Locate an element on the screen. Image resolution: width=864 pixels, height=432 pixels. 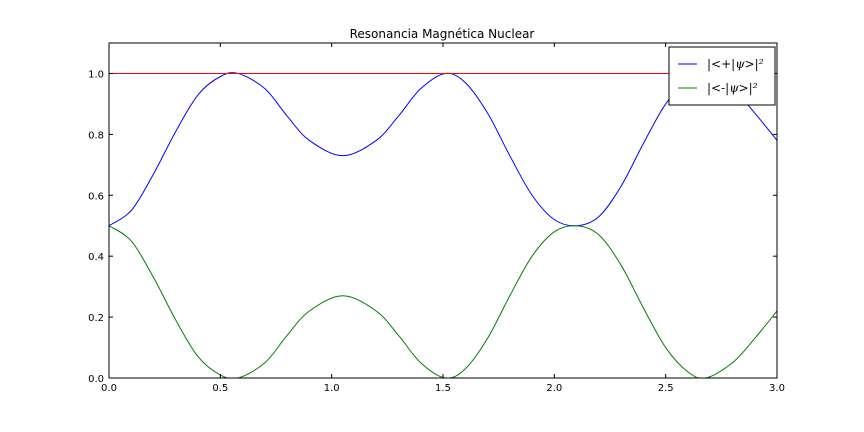
legend-label-0: |<+|ψ>|² is located at coordinates (735, 64).